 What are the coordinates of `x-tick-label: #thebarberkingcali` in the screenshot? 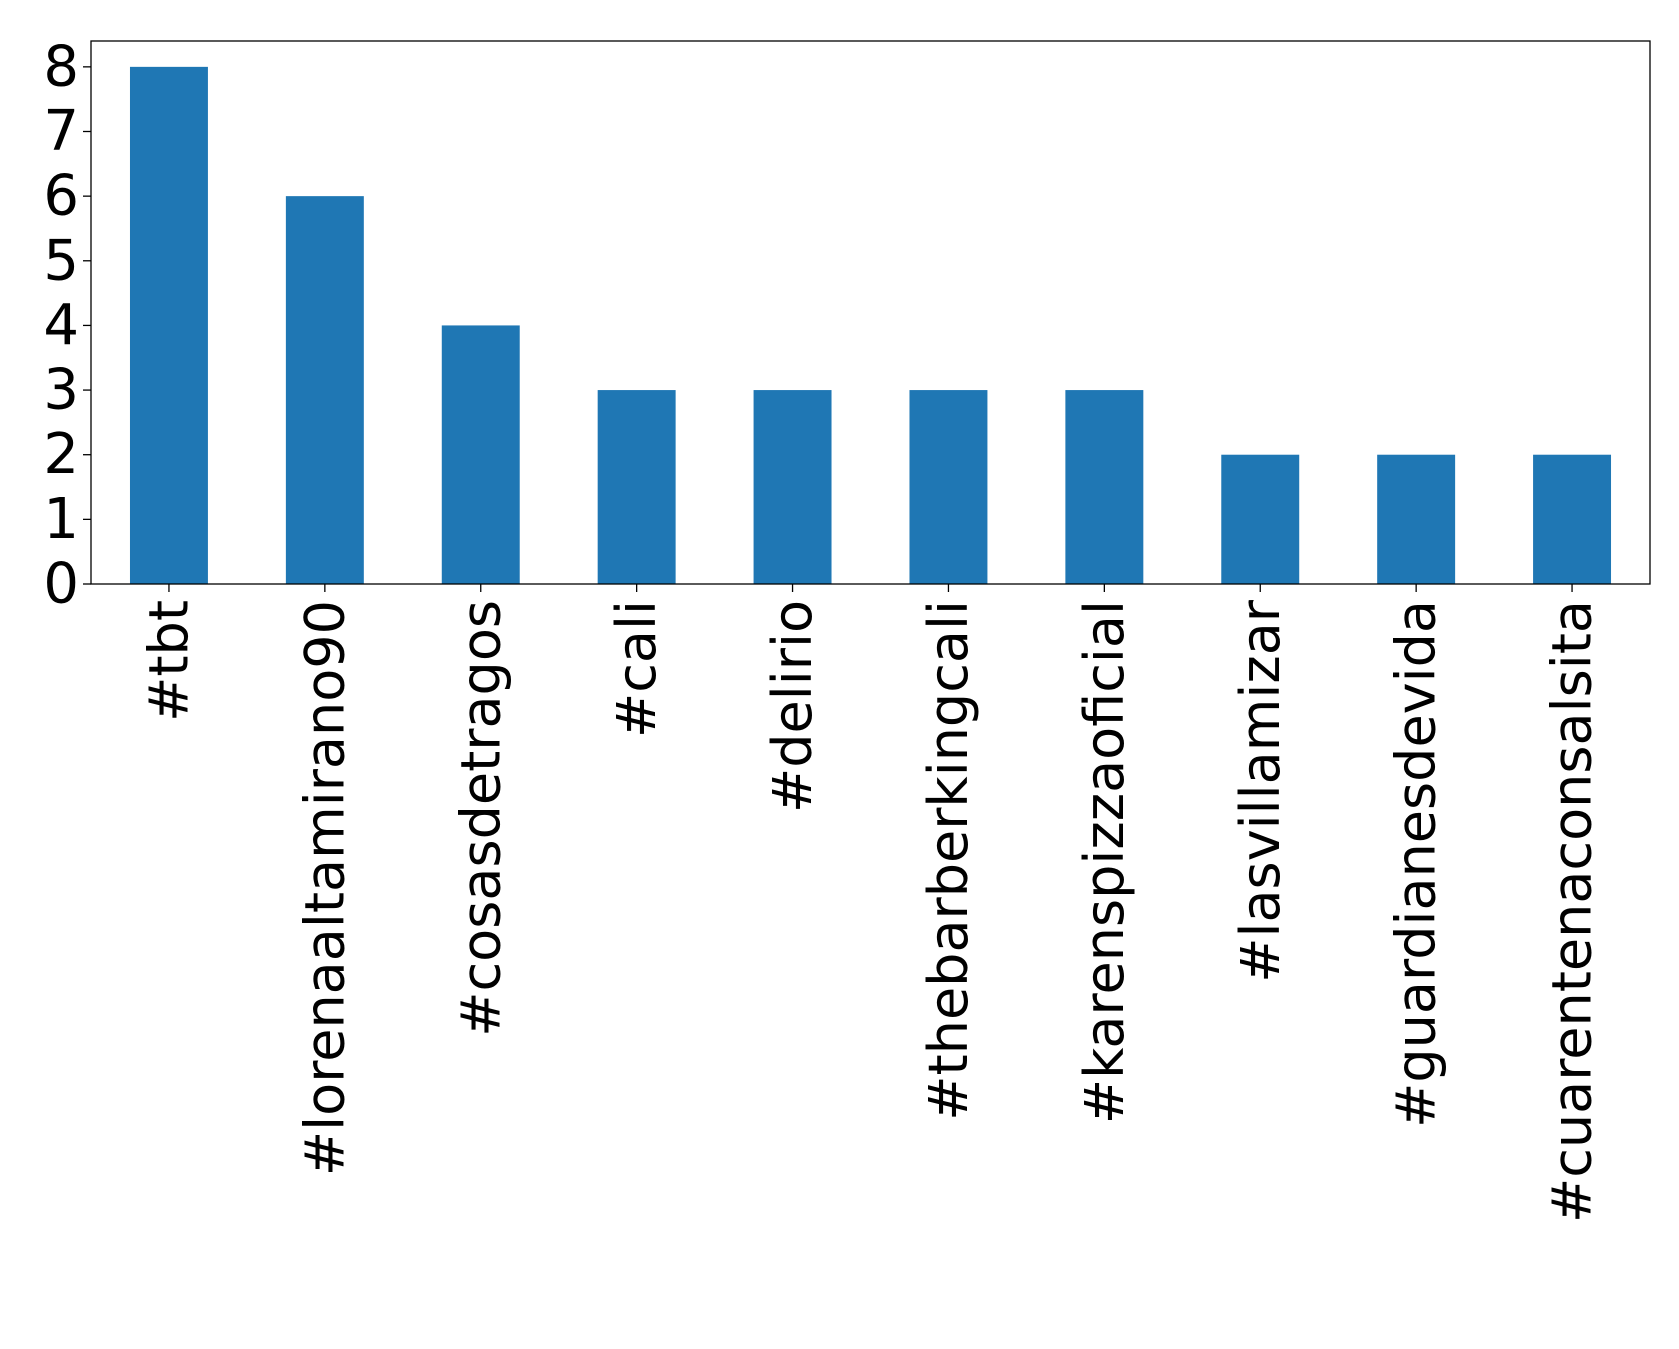 It's located at (948, 860).